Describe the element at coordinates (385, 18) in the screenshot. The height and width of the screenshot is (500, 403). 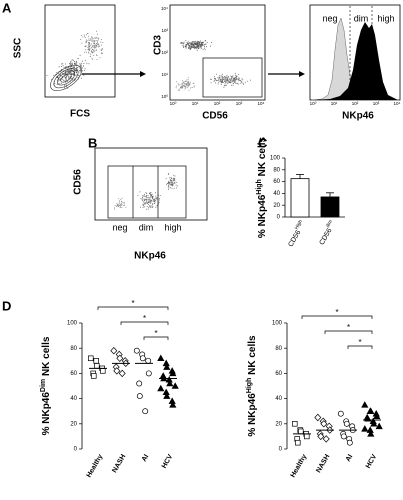
I see `gate-label: high` at that location.